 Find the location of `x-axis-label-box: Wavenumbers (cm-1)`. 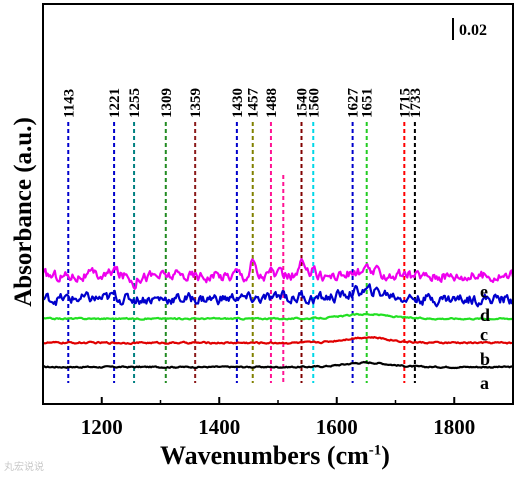

x-axis-label-box: Wavenumbers (cm-1) is located at coordinates (275, 455).